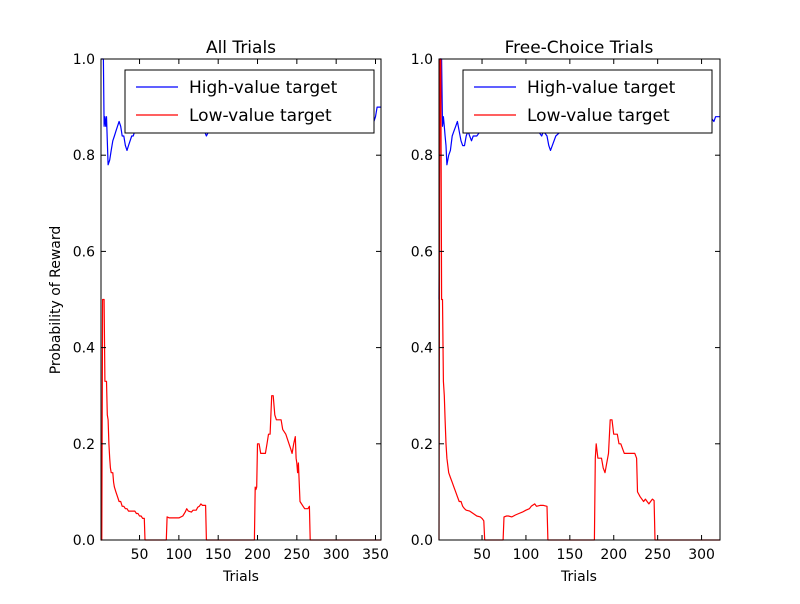  Describe the element at coordinates (241, 48) in the screenshot. I see `panel-title: All Trials` at that location.